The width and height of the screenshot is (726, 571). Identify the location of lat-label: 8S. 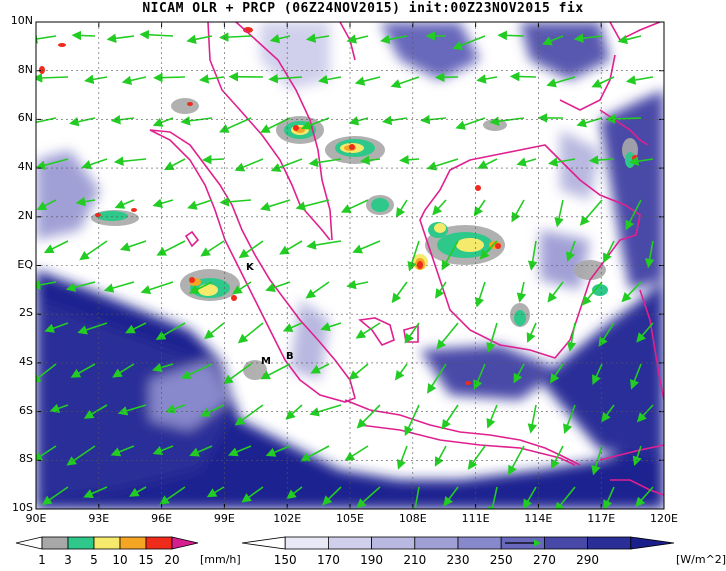
(26, 459).